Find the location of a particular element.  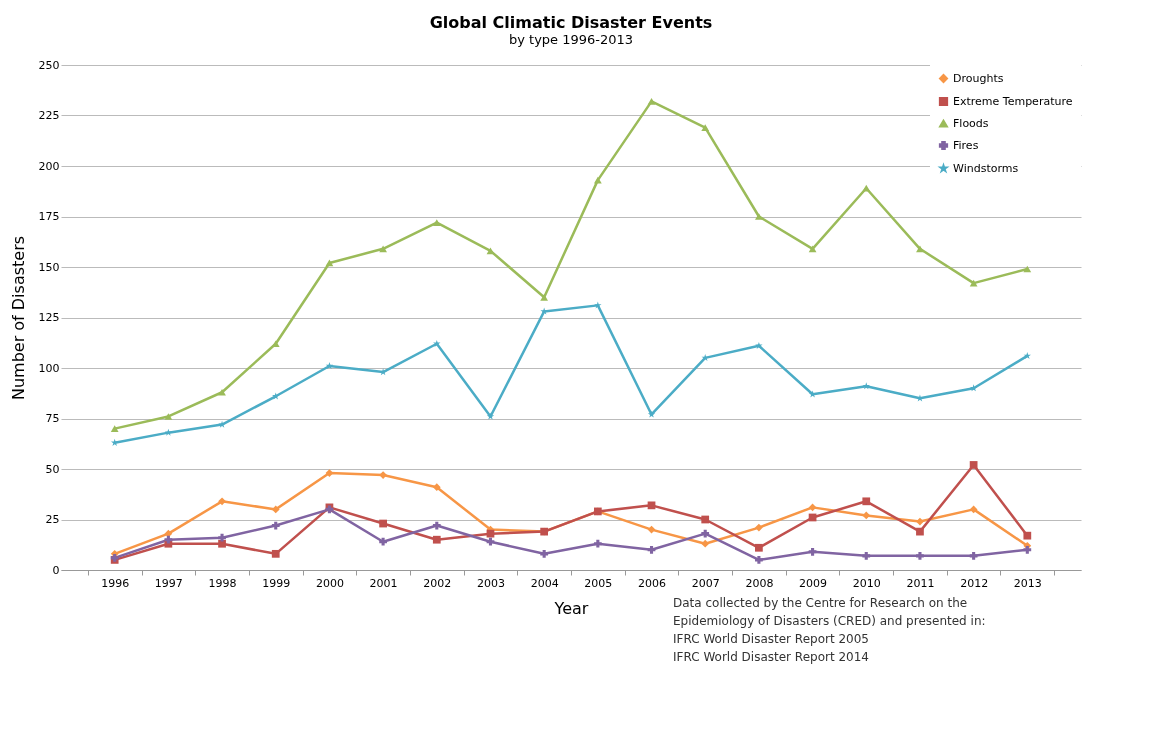

y-tick-label: 250 is located at coordinates (49, 65).